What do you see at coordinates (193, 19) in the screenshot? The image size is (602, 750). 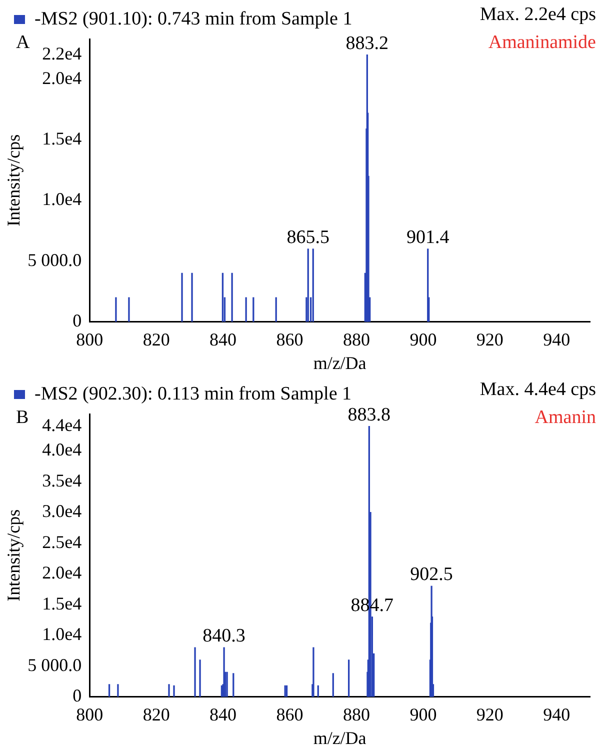 I see `legend-label: -MS2 (901.10): 0.743 min from Sample 1` at bounding box center [193, 19].